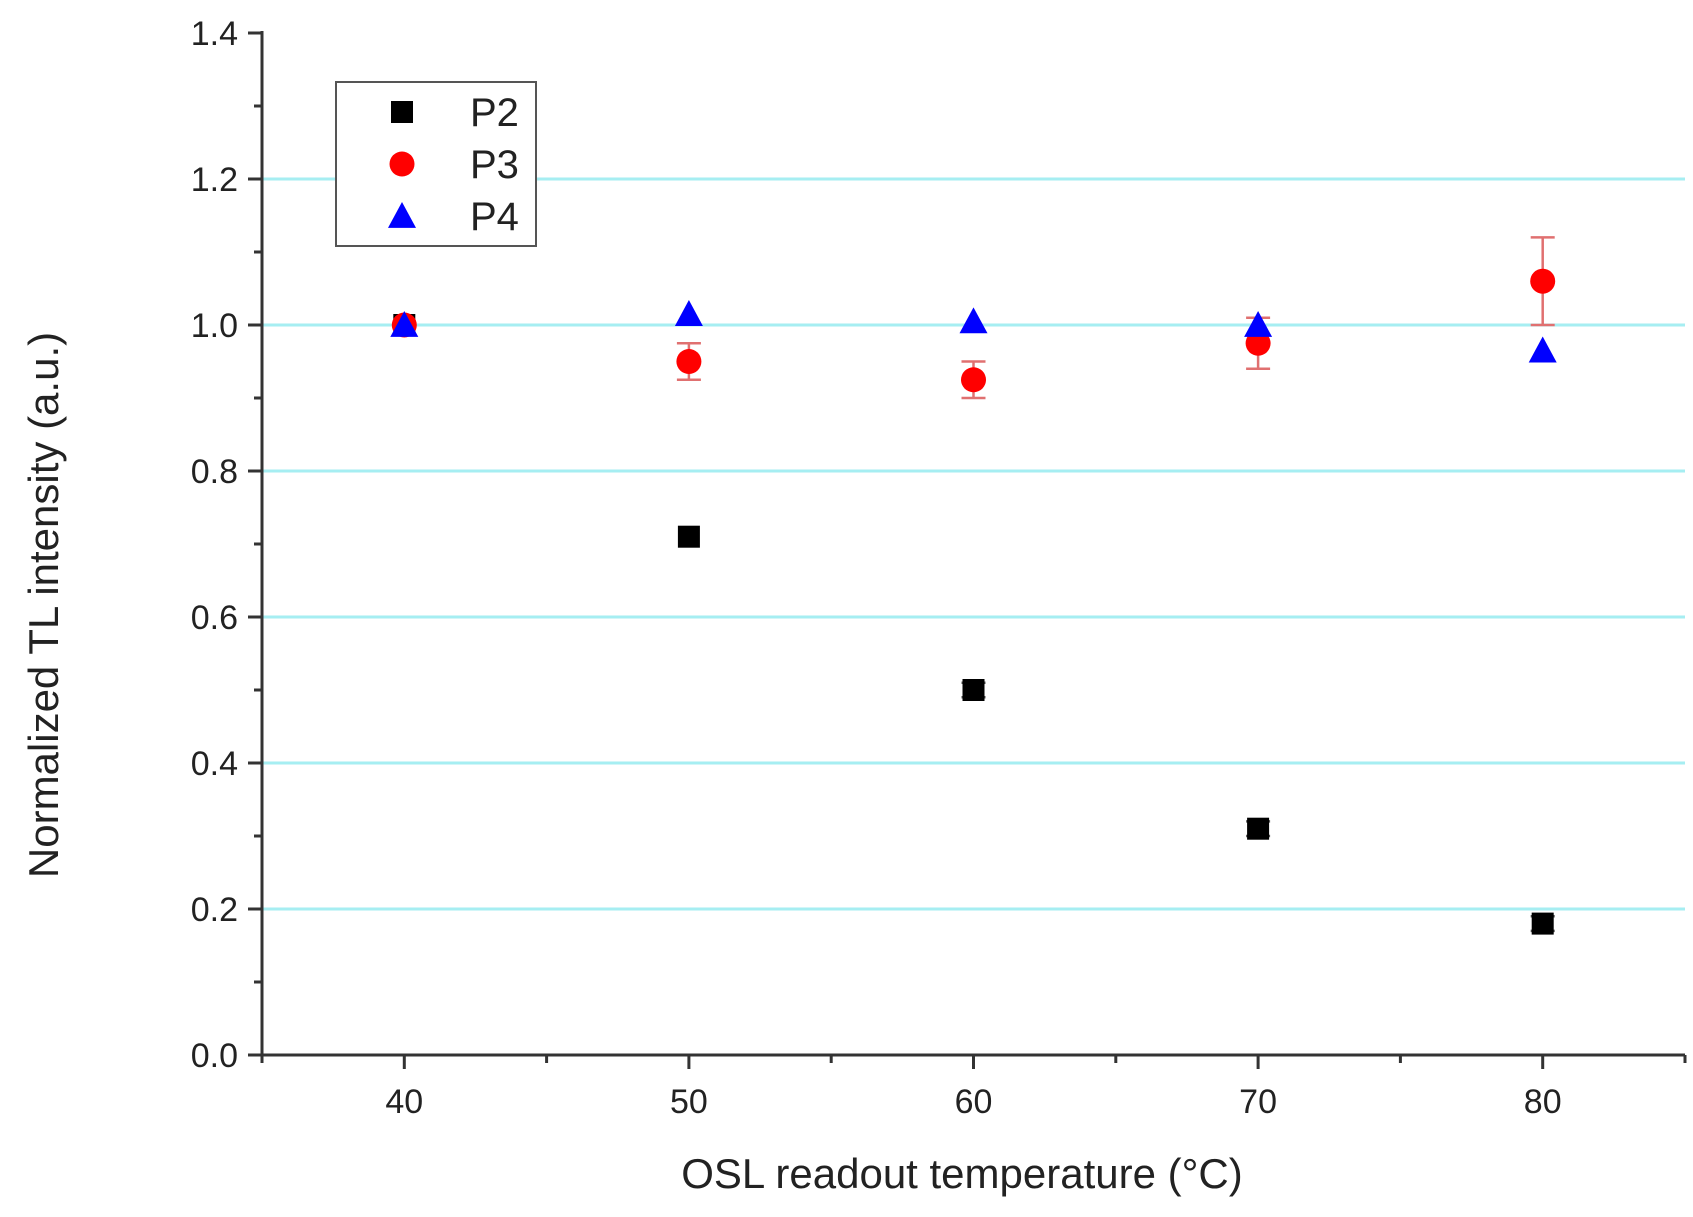 The width and height of the screenshot is (1693, 1217). What do you see at coordinates (402, 112) in the screenshot?
I see `legend-marker-p2` at bounding box center [402, 112].